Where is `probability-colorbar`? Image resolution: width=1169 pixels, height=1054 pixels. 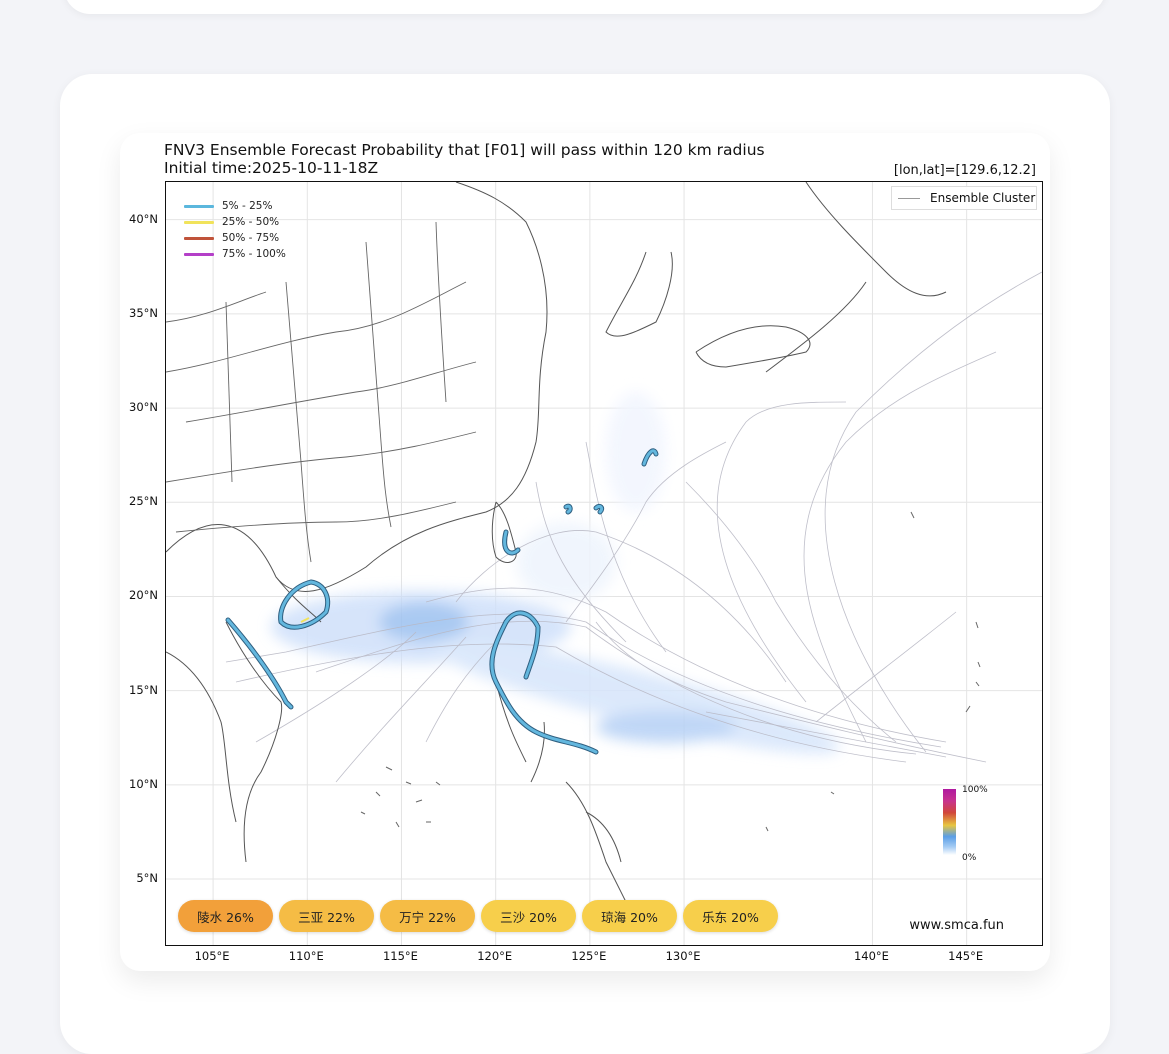 probability-colorbar is located at coordinates (949, 822).